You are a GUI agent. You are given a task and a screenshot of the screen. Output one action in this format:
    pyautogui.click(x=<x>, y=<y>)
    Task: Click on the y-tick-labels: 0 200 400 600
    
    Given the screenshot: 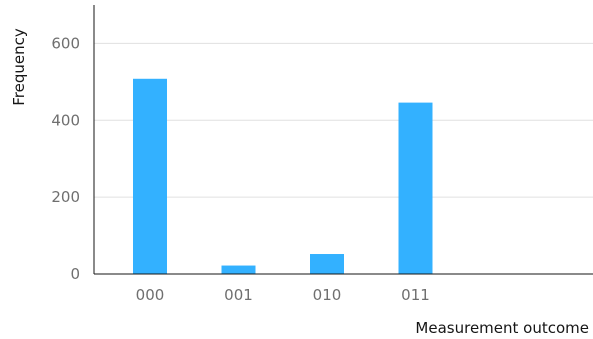 What is the action you would take?
    pyautogui.click(x=65, y=158)
    